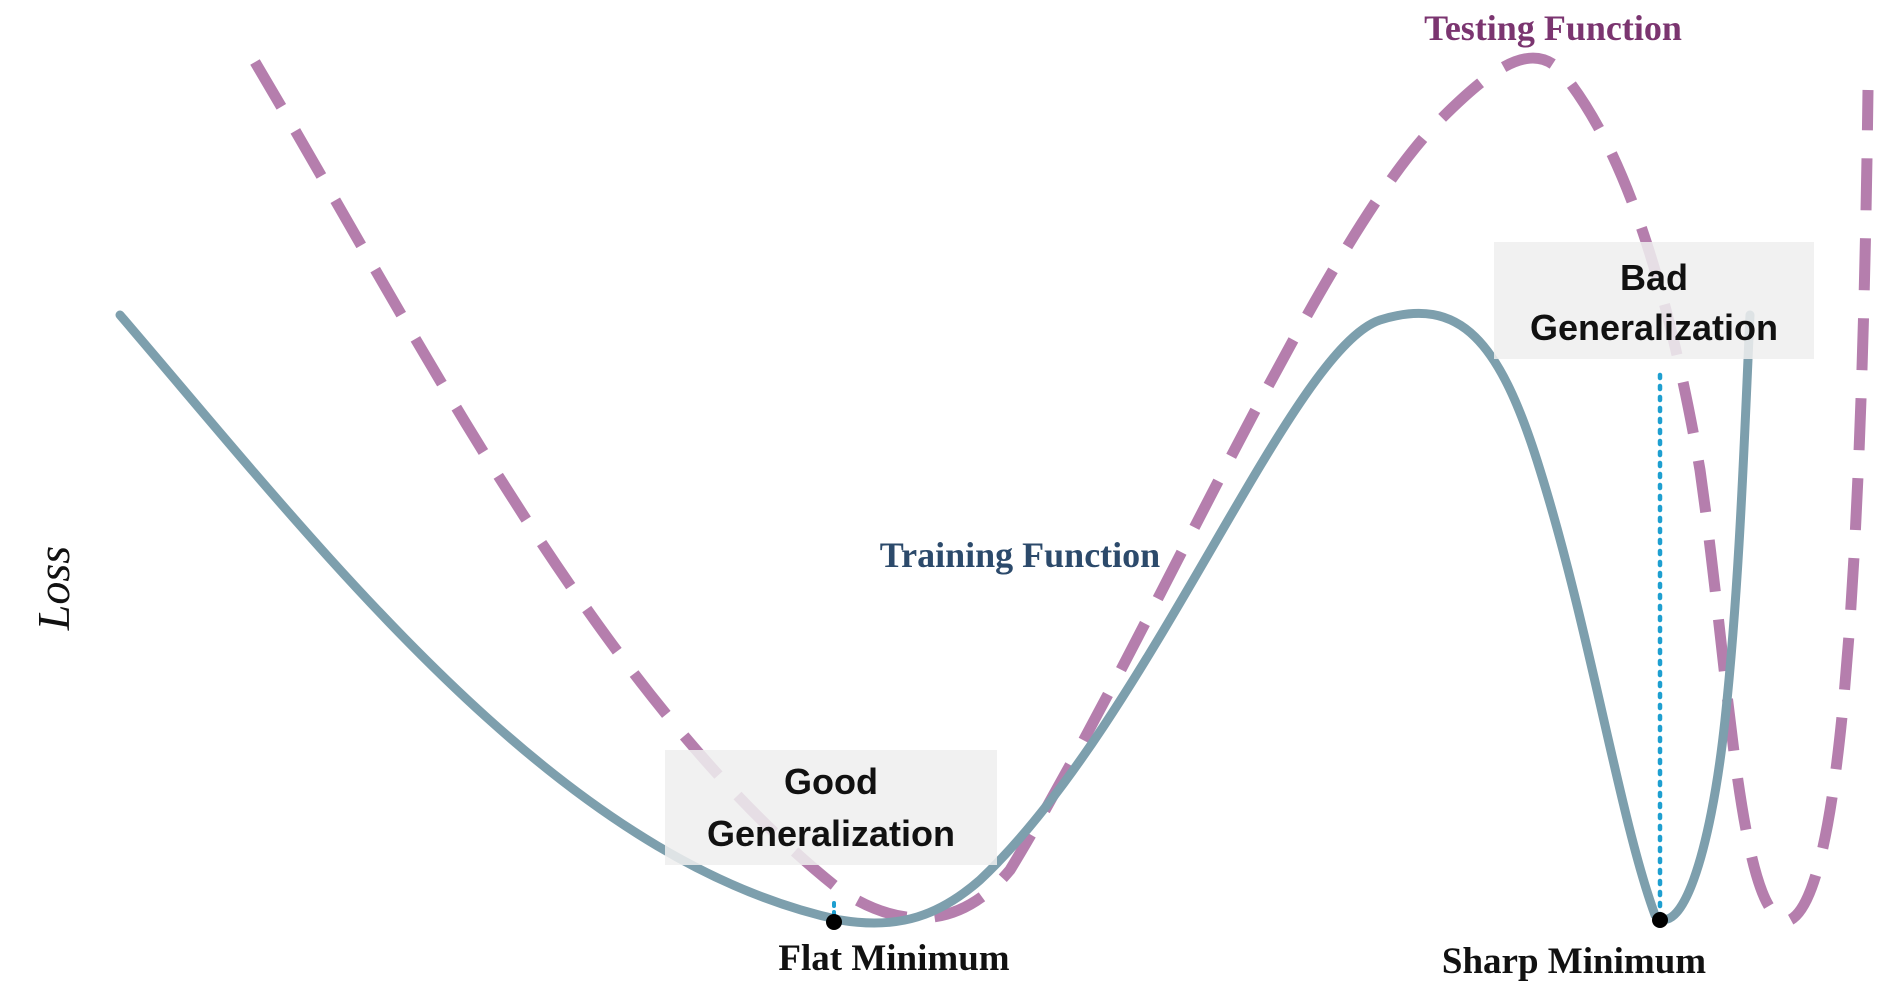 Image resolution: width=1893 pixels, height=1008 pixels. Describe the element at coordinates (831, 781) in the screenshot. I see `good-generalization-line1: Good` at that location.